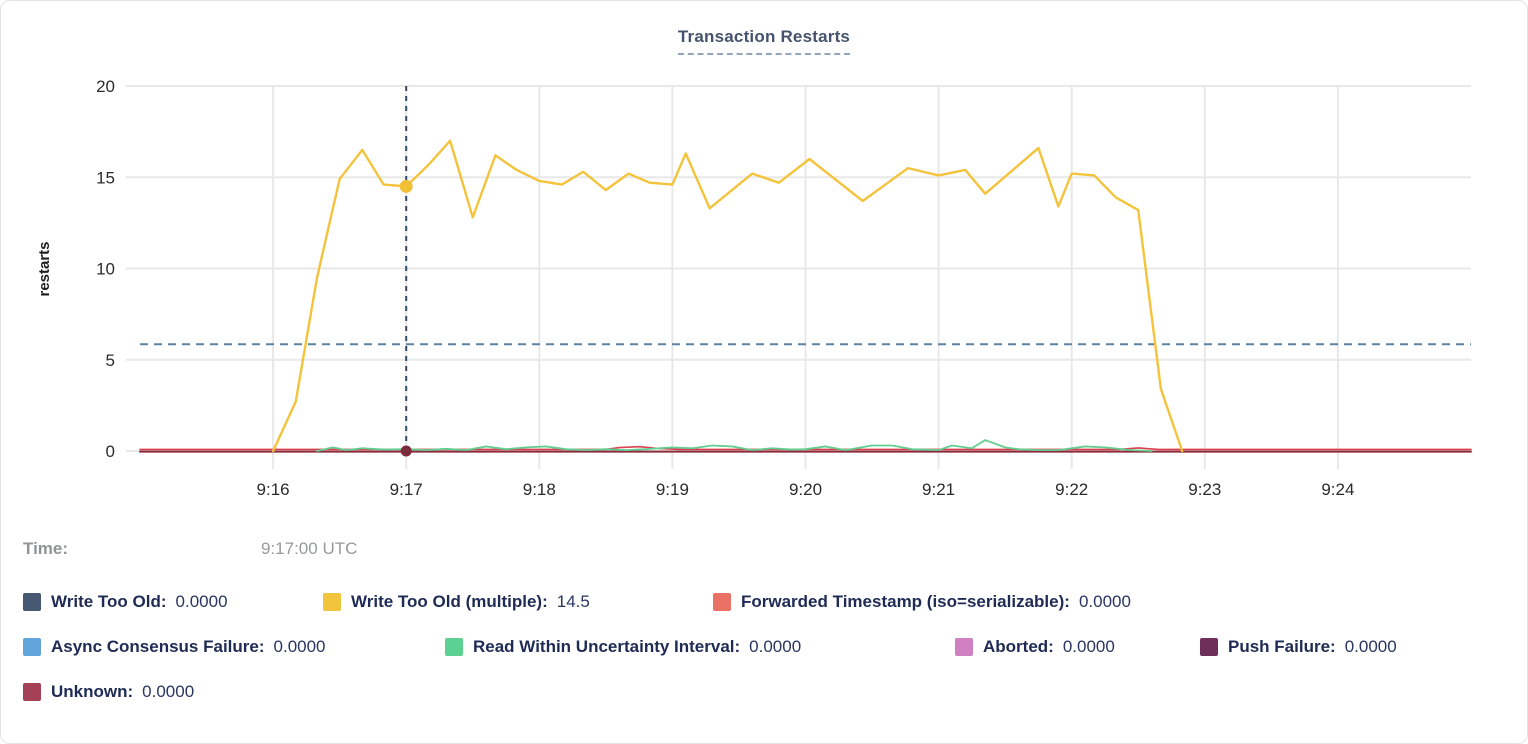  I want to click on y-tick-label: 10, so click(105, 269).